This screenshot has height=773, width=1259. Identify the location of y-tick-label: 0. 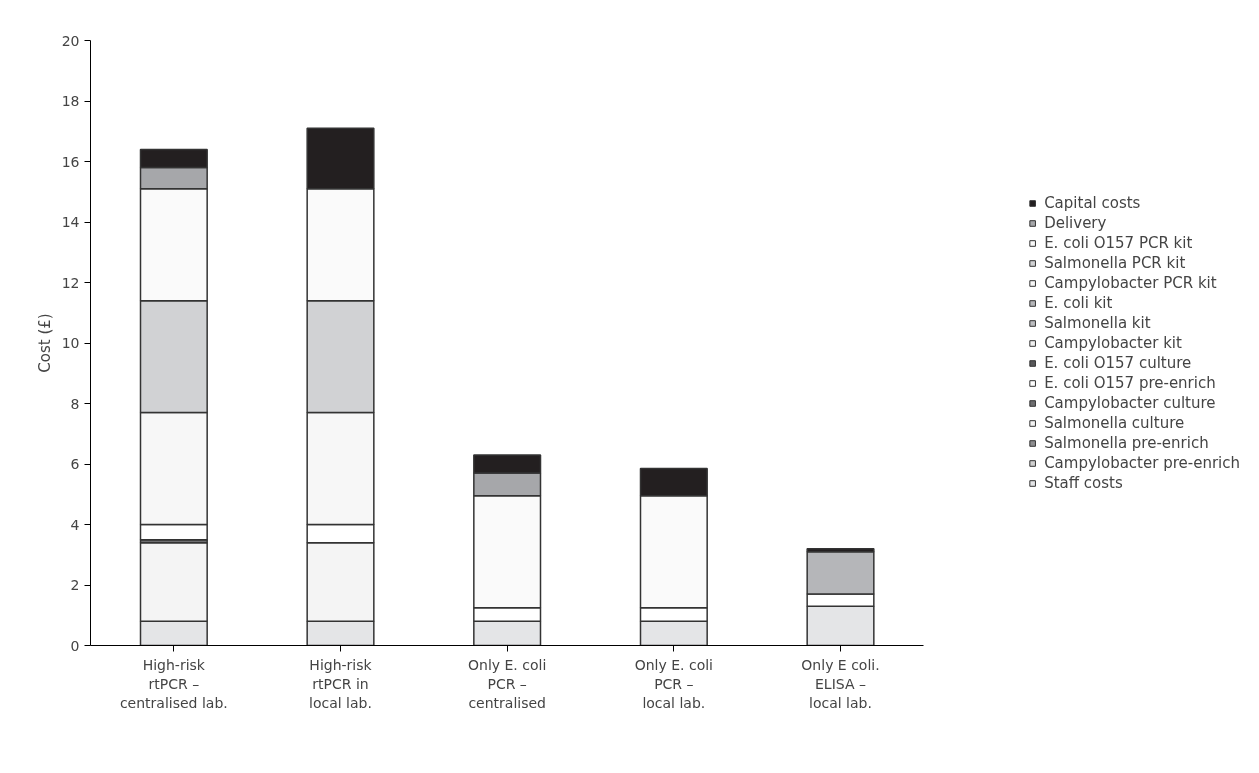
(75, 645).